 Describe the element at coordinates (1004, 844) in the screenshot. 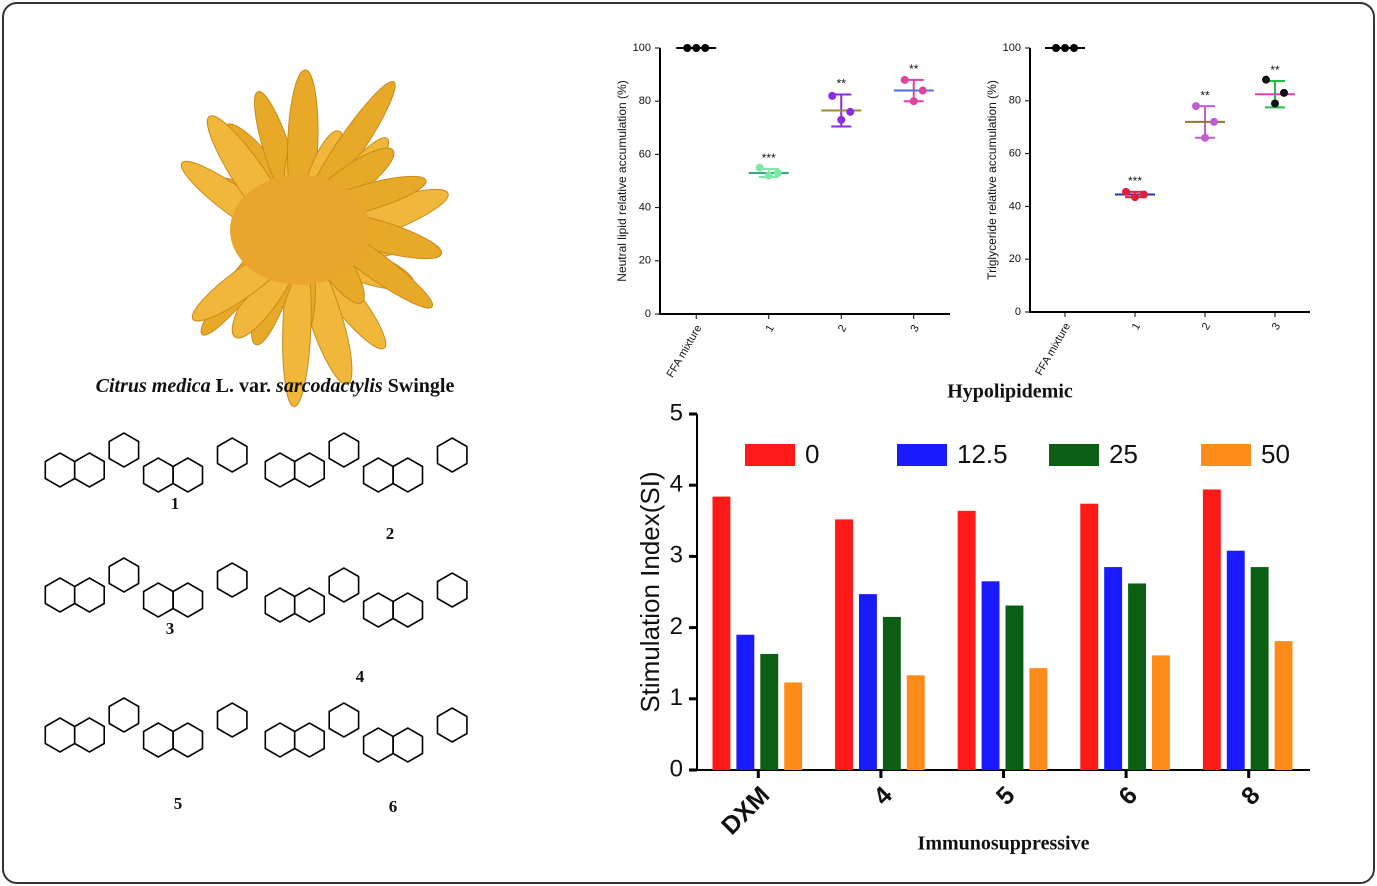

I see `x-axis-label: Immunosuppressive` at that location.